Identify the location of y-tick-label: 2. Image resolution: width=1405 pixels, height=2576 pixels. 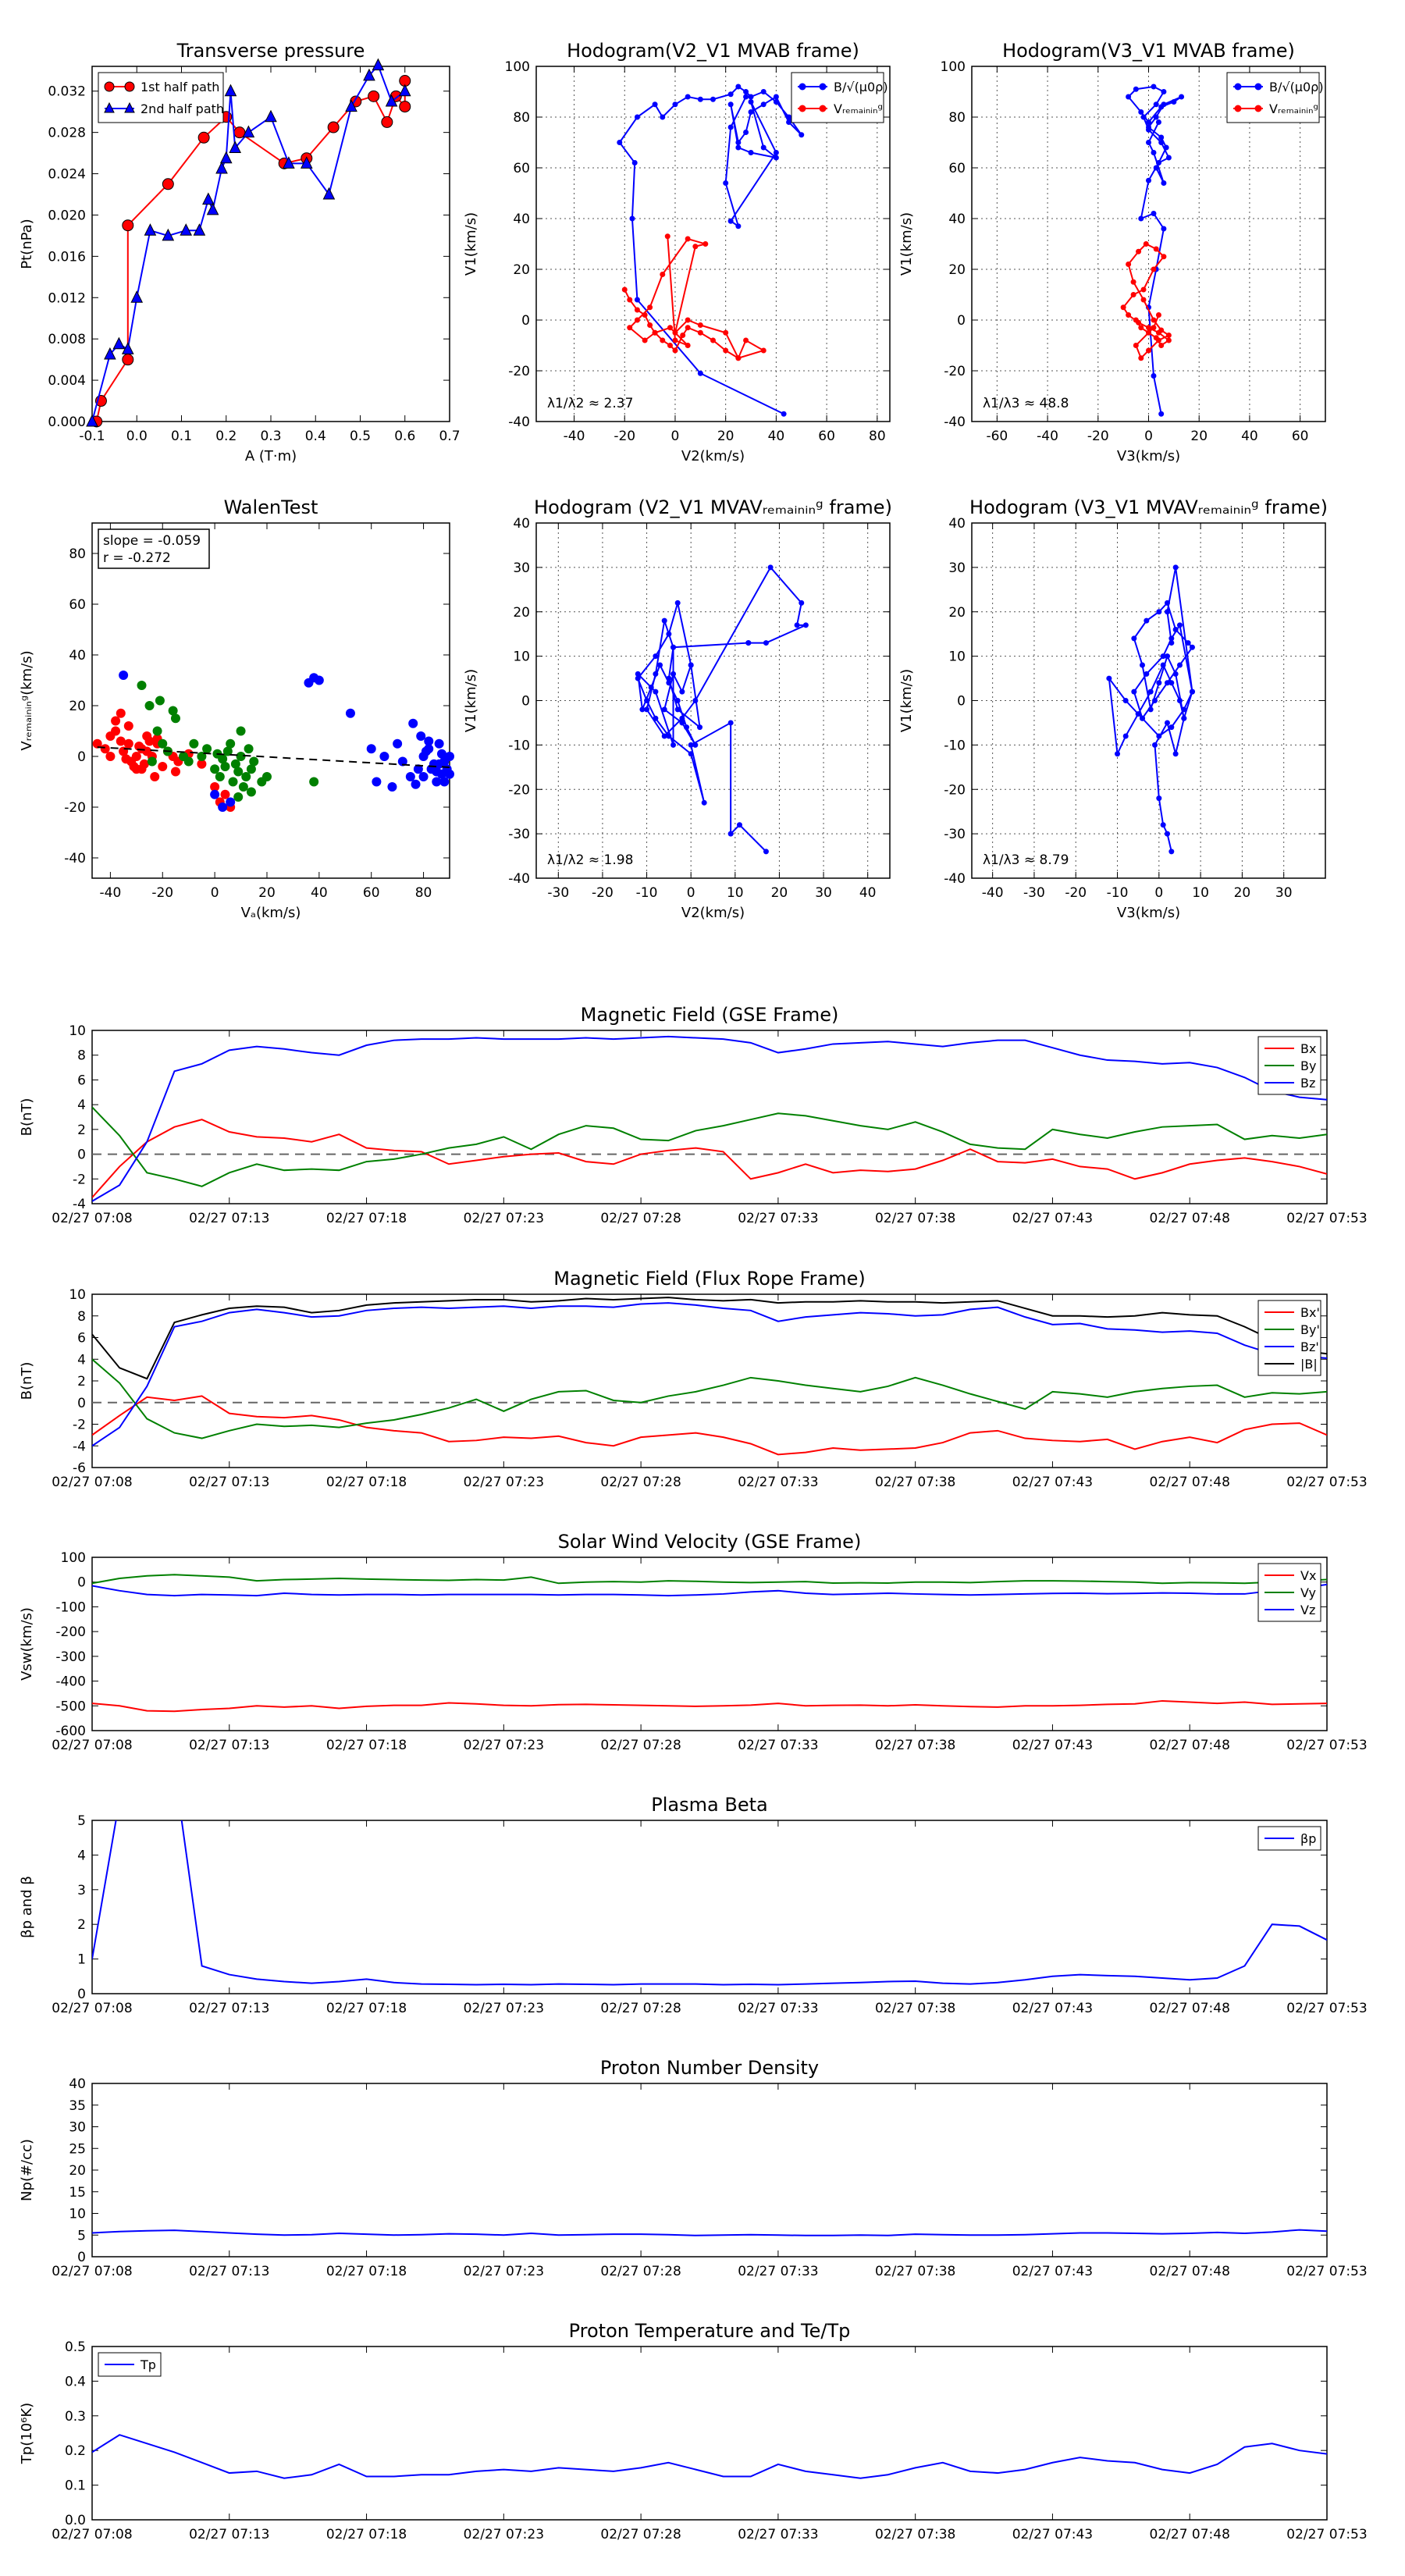
(81, 1925).